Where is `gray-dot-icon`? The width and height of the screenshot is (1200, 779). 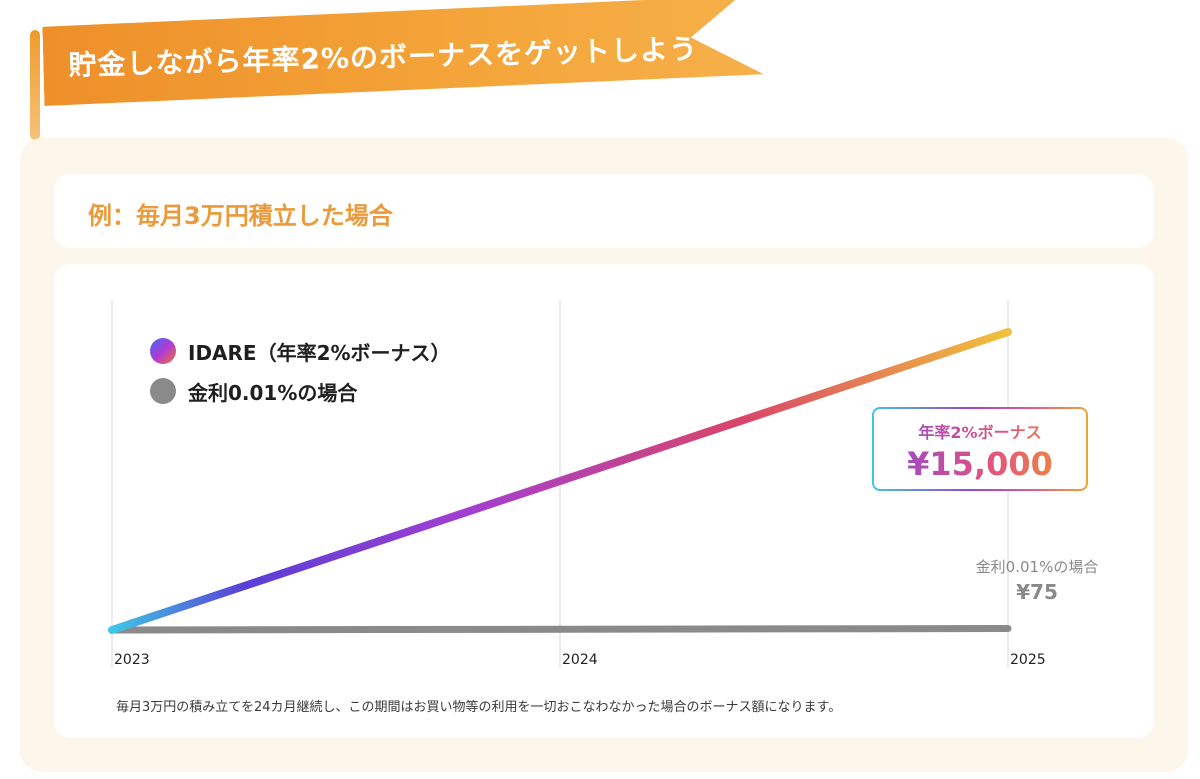 gray-dot-icon is located at coordinates (163, 391).